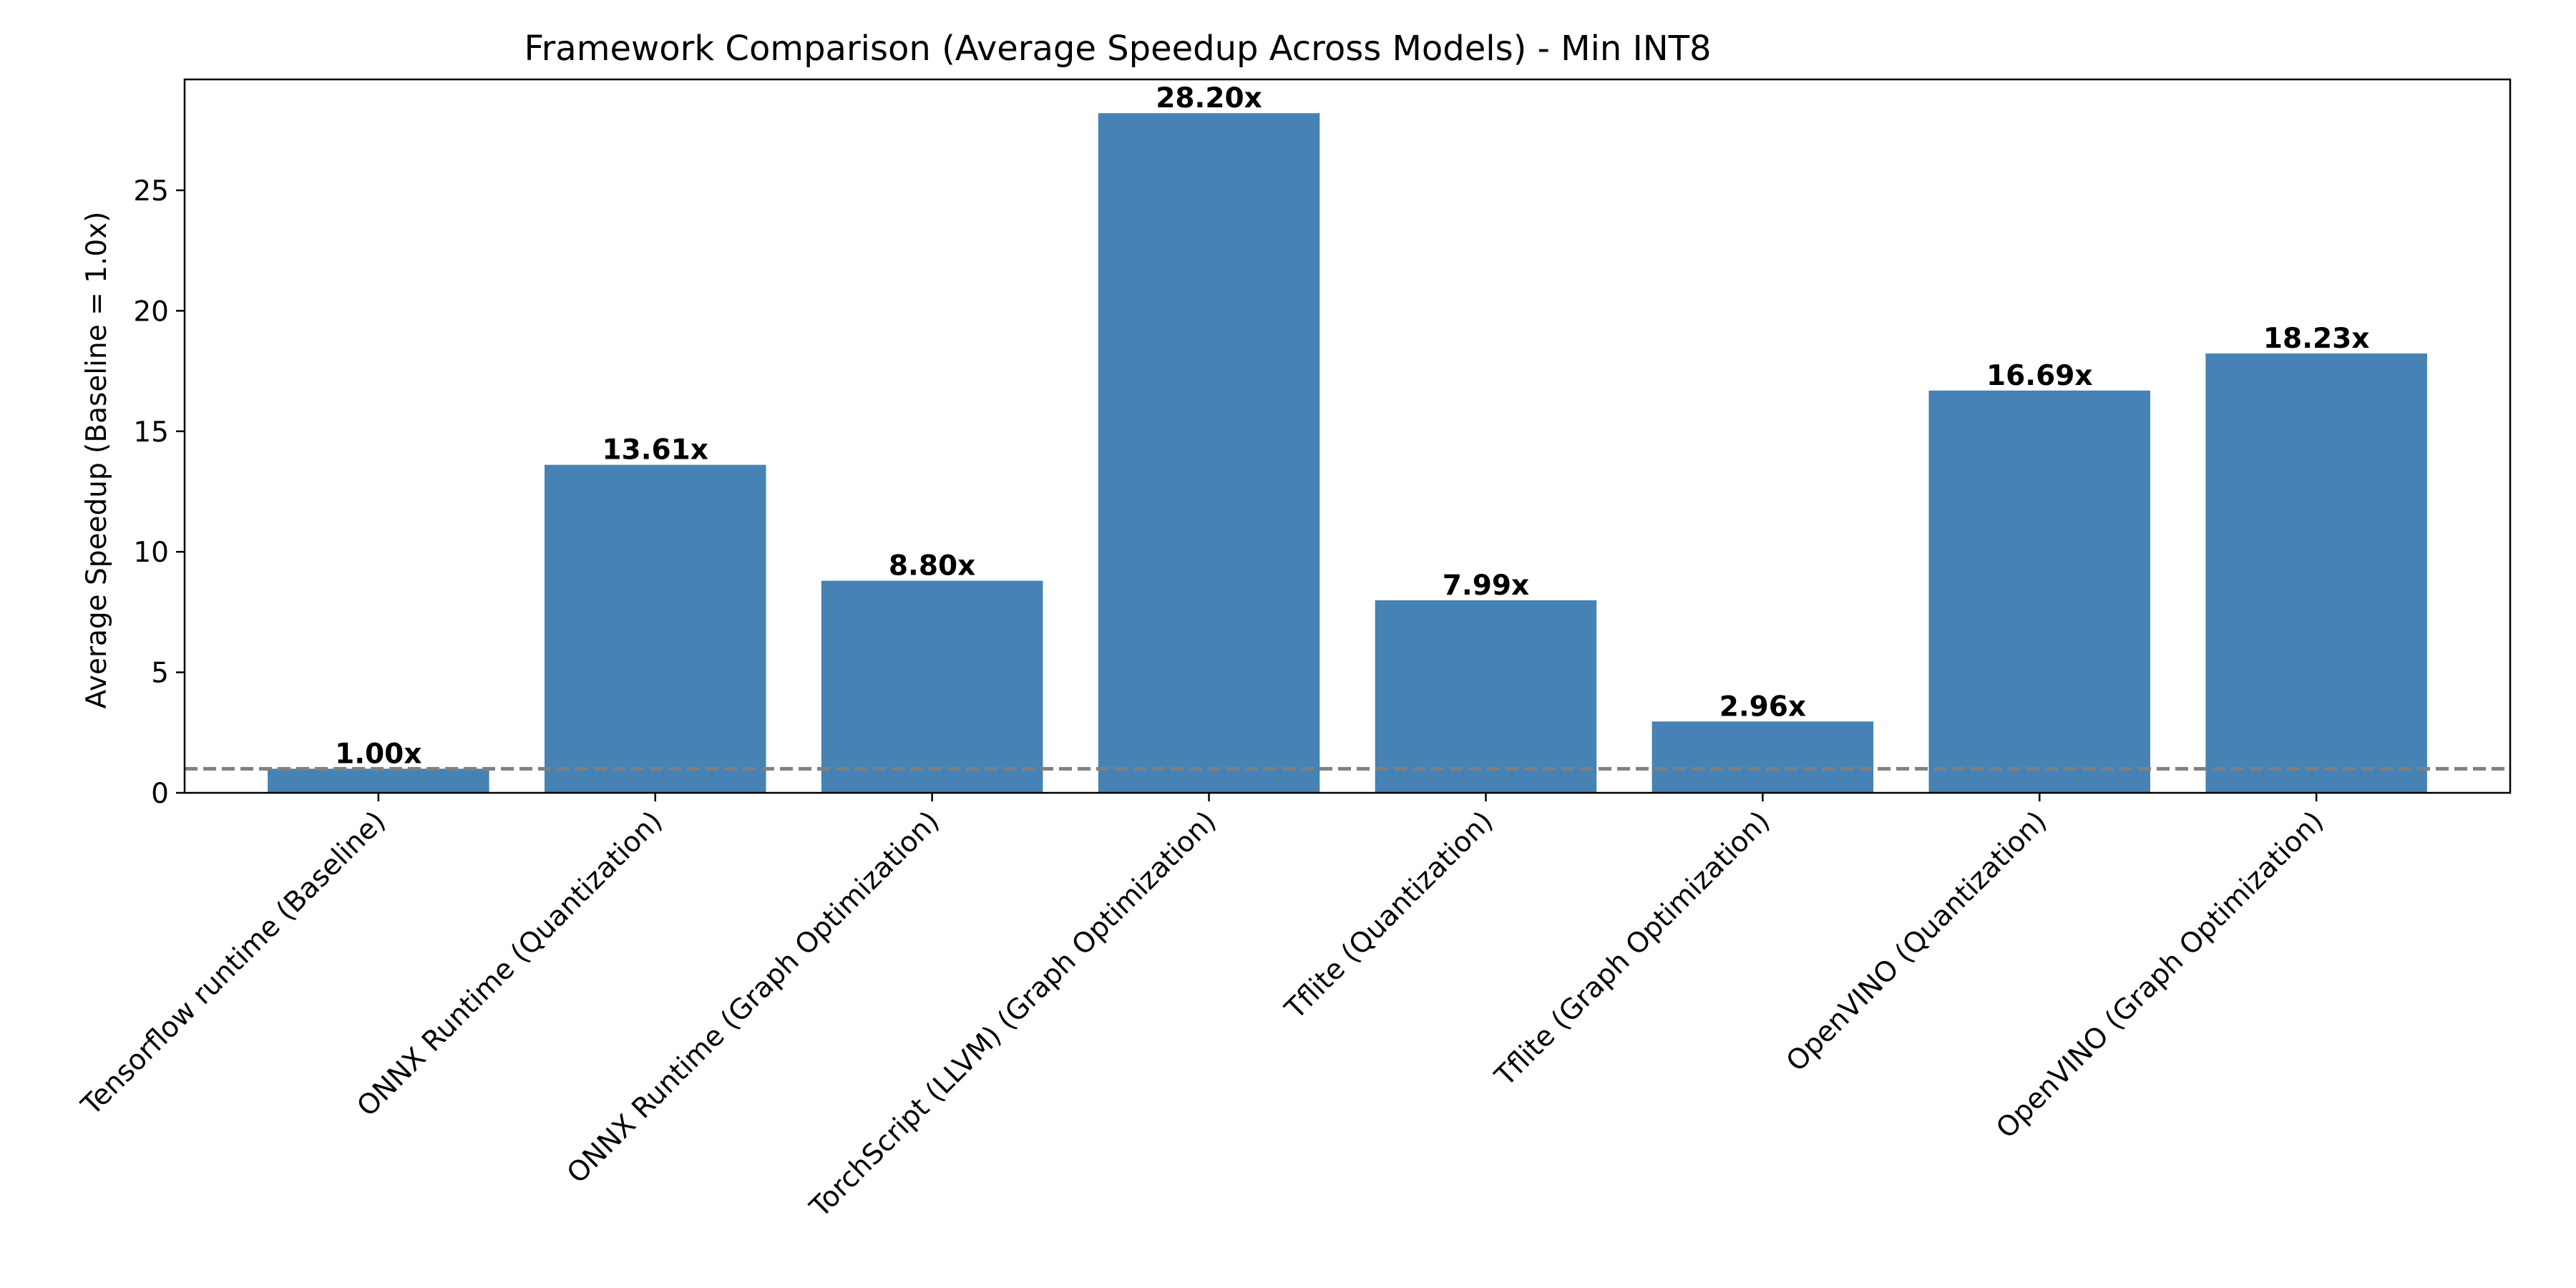  What do you see at coordinates (151, 432) in the screenshot?
I see `y-tick-label: 15` at bounding box center [151, 432].